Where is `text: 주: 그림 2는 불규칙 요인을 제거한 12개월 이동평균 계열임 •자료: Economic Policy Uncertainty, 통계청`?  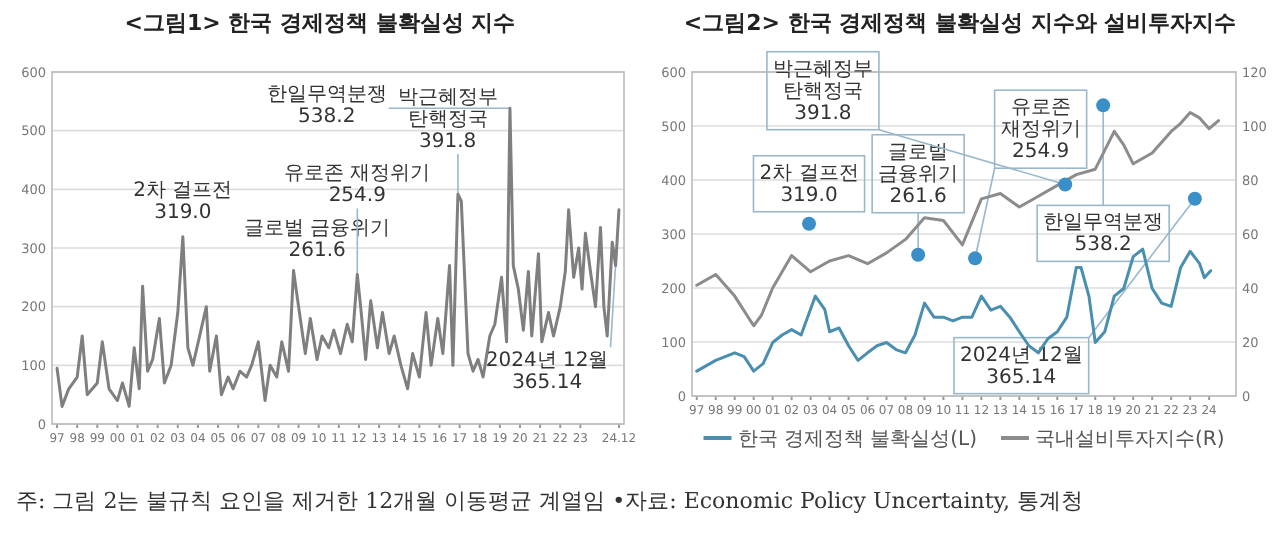 text: 주: 그림 2는 불규칙 요인을 제거한 12개월 이동평균 계열임 •자료: Economic Policy Uncertainty, 통계청 is located at coordinates (550, 501).